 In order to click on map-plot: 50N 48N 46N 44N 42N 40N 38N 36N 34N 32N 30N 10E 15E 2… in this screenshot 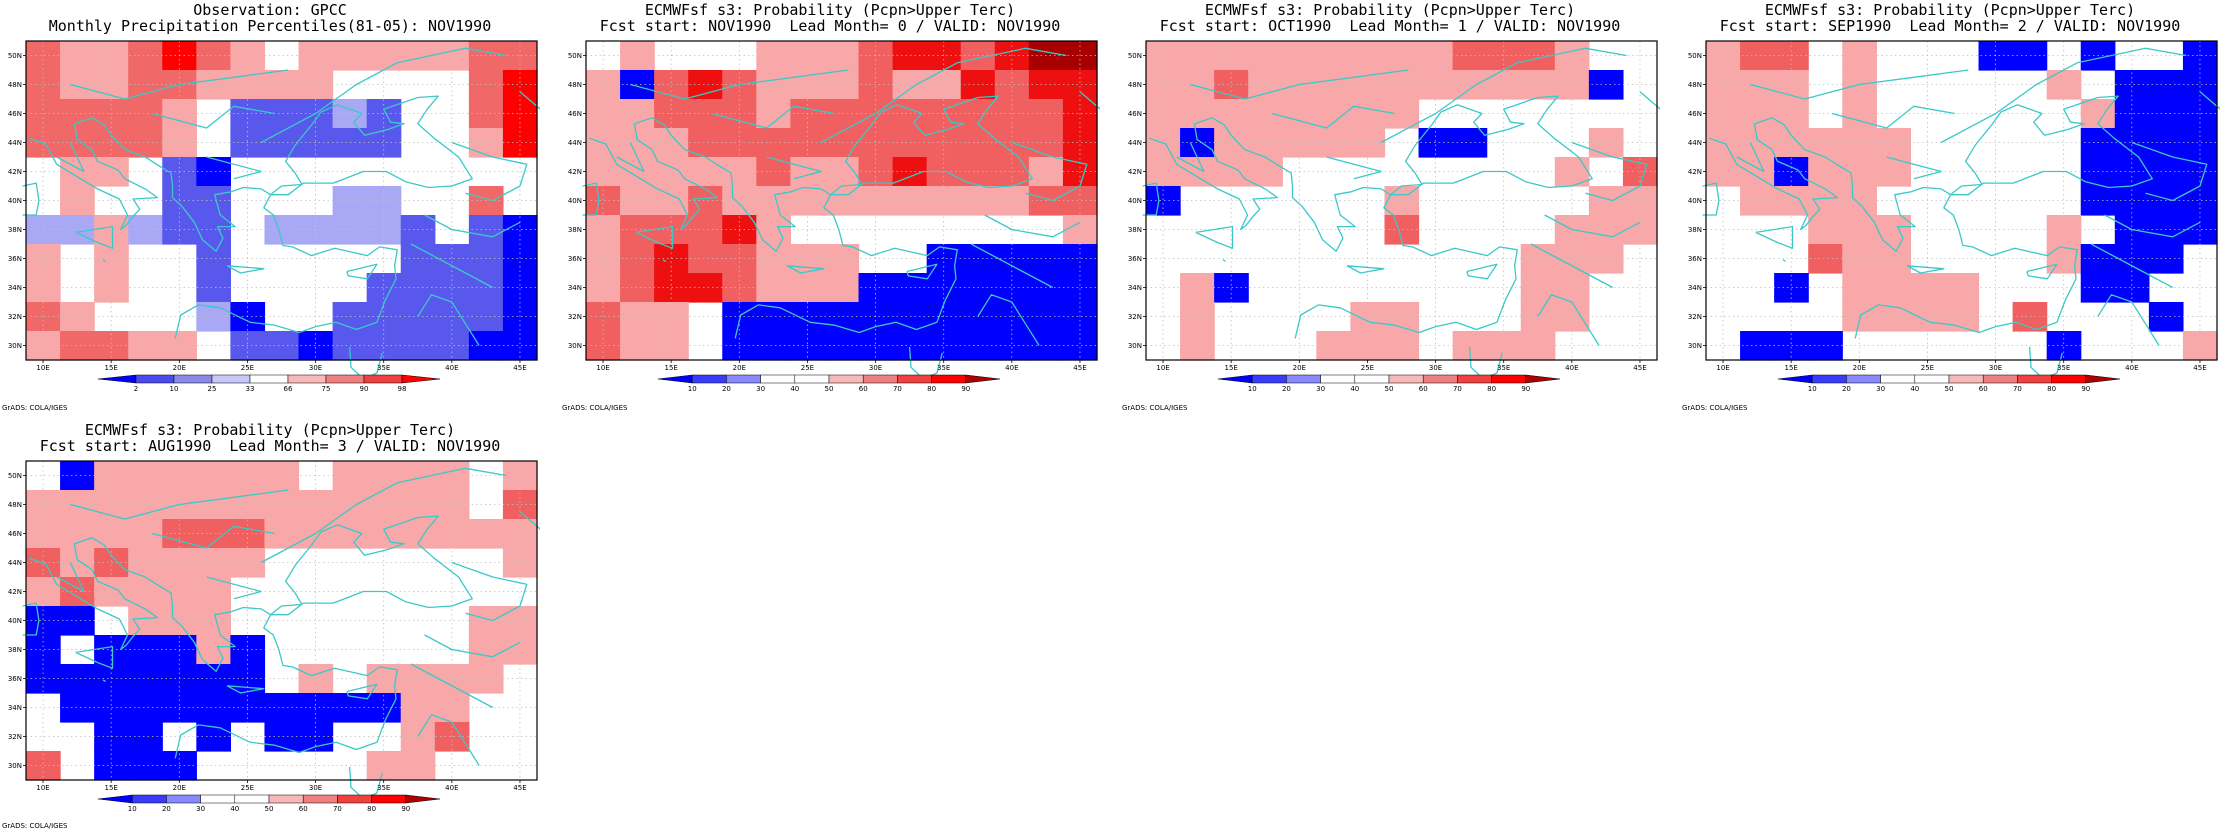, I will do `click(1954, 216)`.